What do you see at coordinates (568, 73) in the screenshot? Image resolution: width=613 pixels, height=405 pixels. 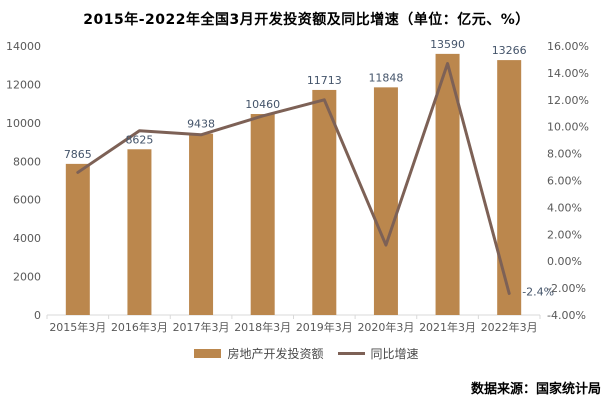 I see `right-axis-tick: 14.00%` at bounding box center [568, 73].